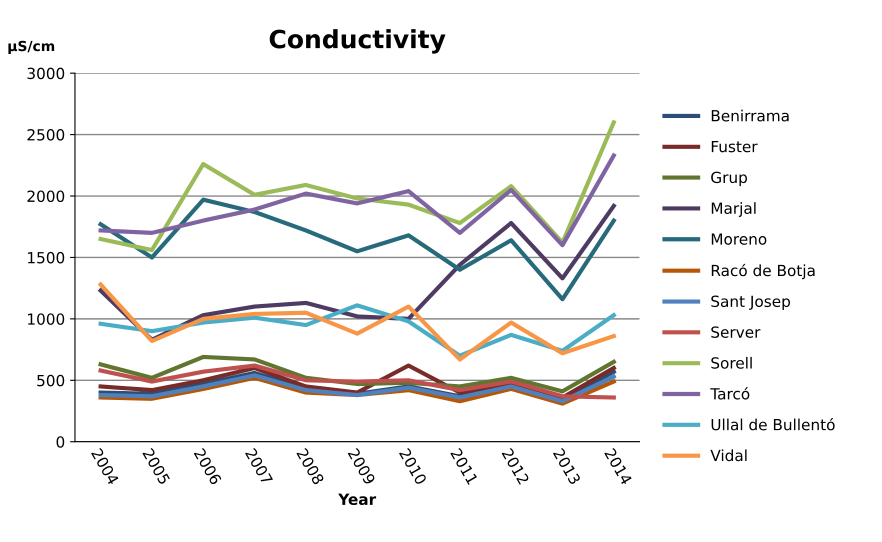  Describe the element at coordinates (750, 303) in the screenshot. I see `legend-label: Sant Josep` at that location.